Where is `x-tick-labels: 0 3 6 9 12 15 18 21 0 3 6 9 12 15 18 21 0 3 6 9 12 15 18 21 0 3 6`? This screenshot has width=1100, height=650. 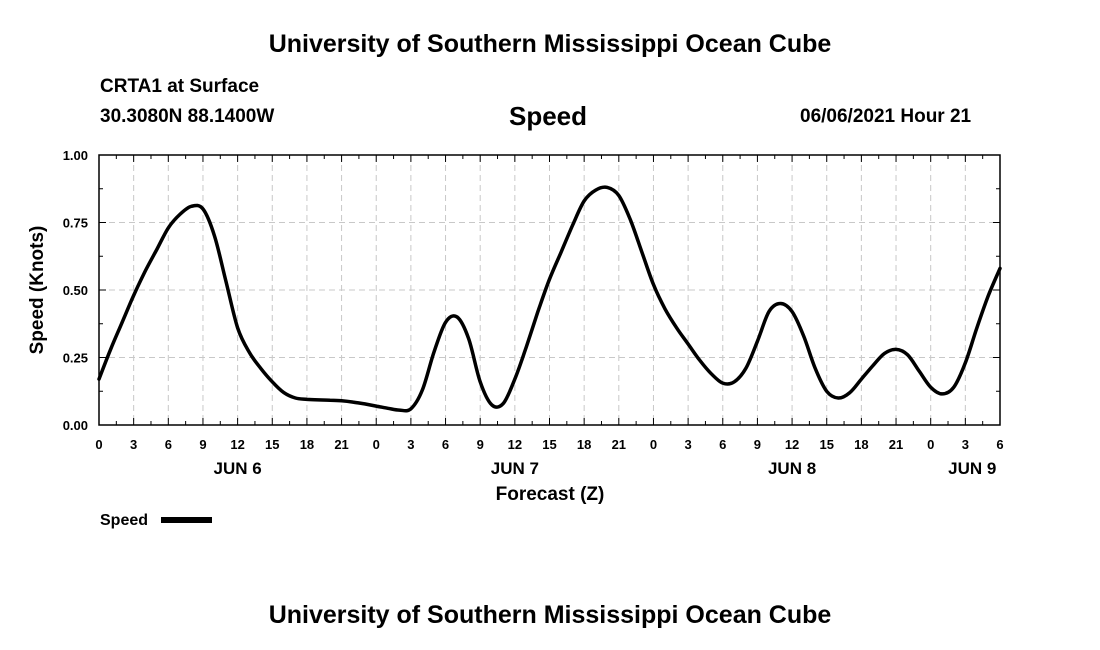 x-tick-labels: 0 3 6 9 12 15 18 21 0 3 6 9 12 15 18 21 0 3 6 9 12 15 18 21 0 3 6 is located at coordinates (549, 444).